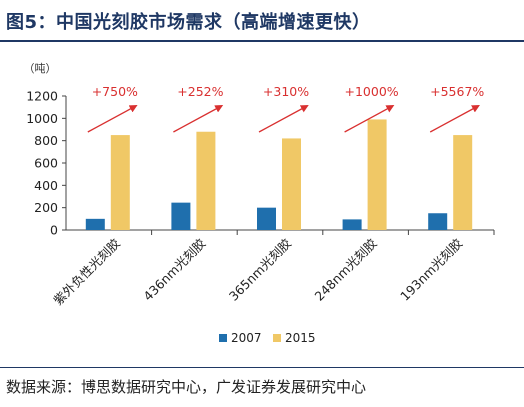 The height and width of the screenshot is (407, 524). Describe the element at coordinates (46, 185) in the screenshot. I see `y-tick-label: 400` at that location.